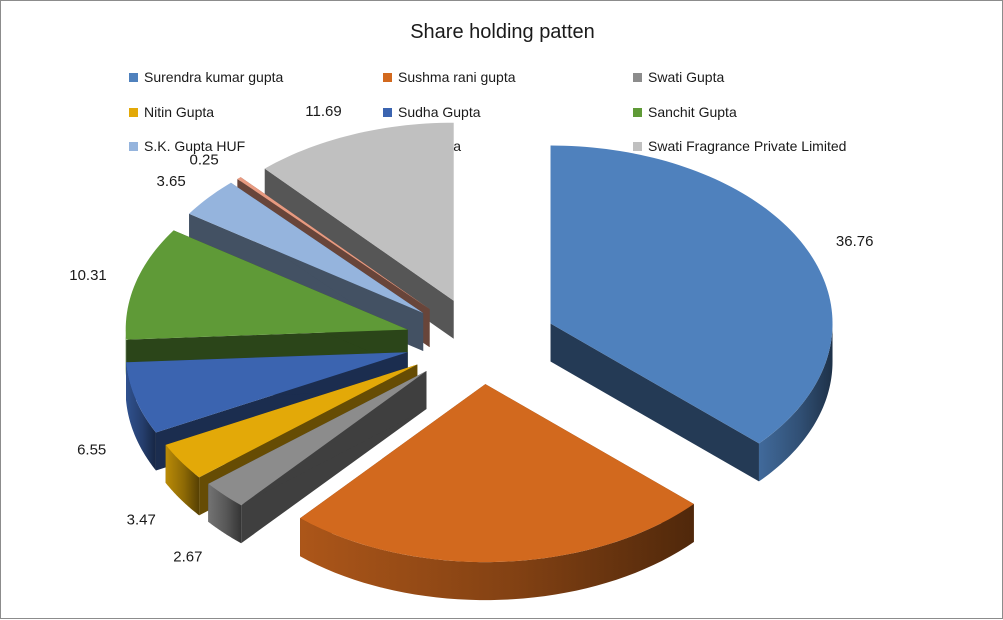  What do you see at coordinates (91, 450) in the screenshot?
I see `data-label-sudha-gupta: 6.55` at bounding box center [91, 450].